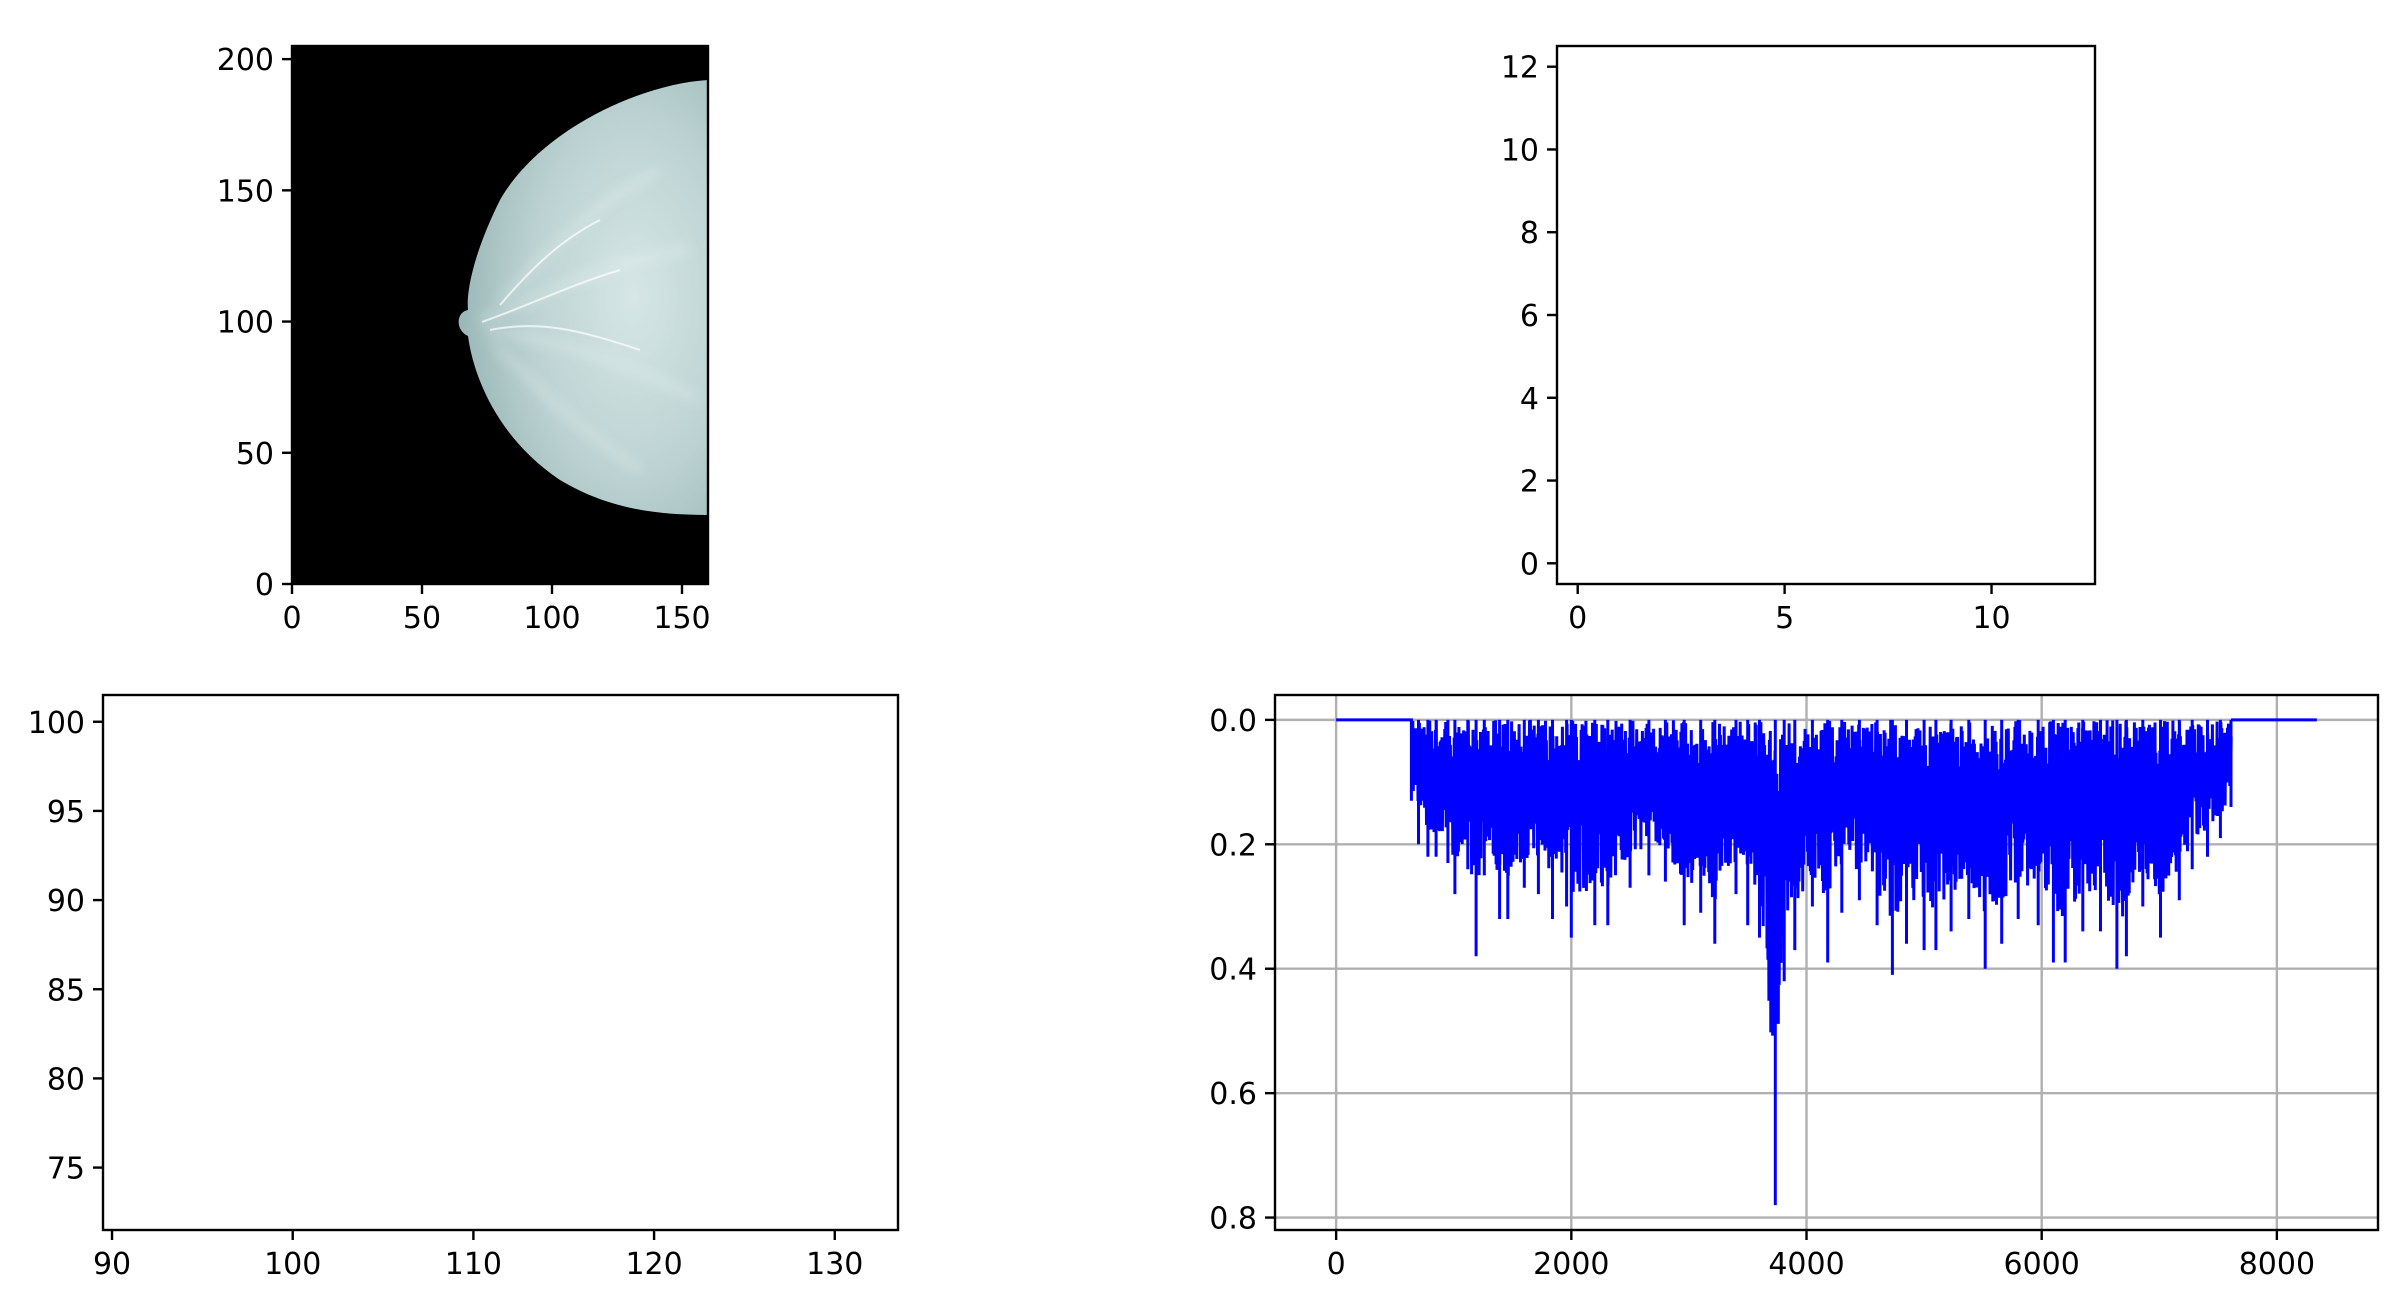 This screenshot has height=1301, width=2396. Describe the element at coordinates (245, 60) in the screenshot. I see `y-tick-label: 200` at that location.